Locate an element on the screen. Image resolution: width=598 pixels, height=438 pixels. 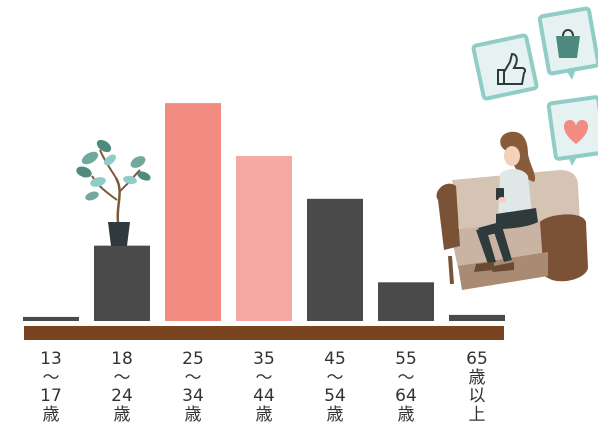
x-tick-label-line: 34 is located at coordinates (193, 396).